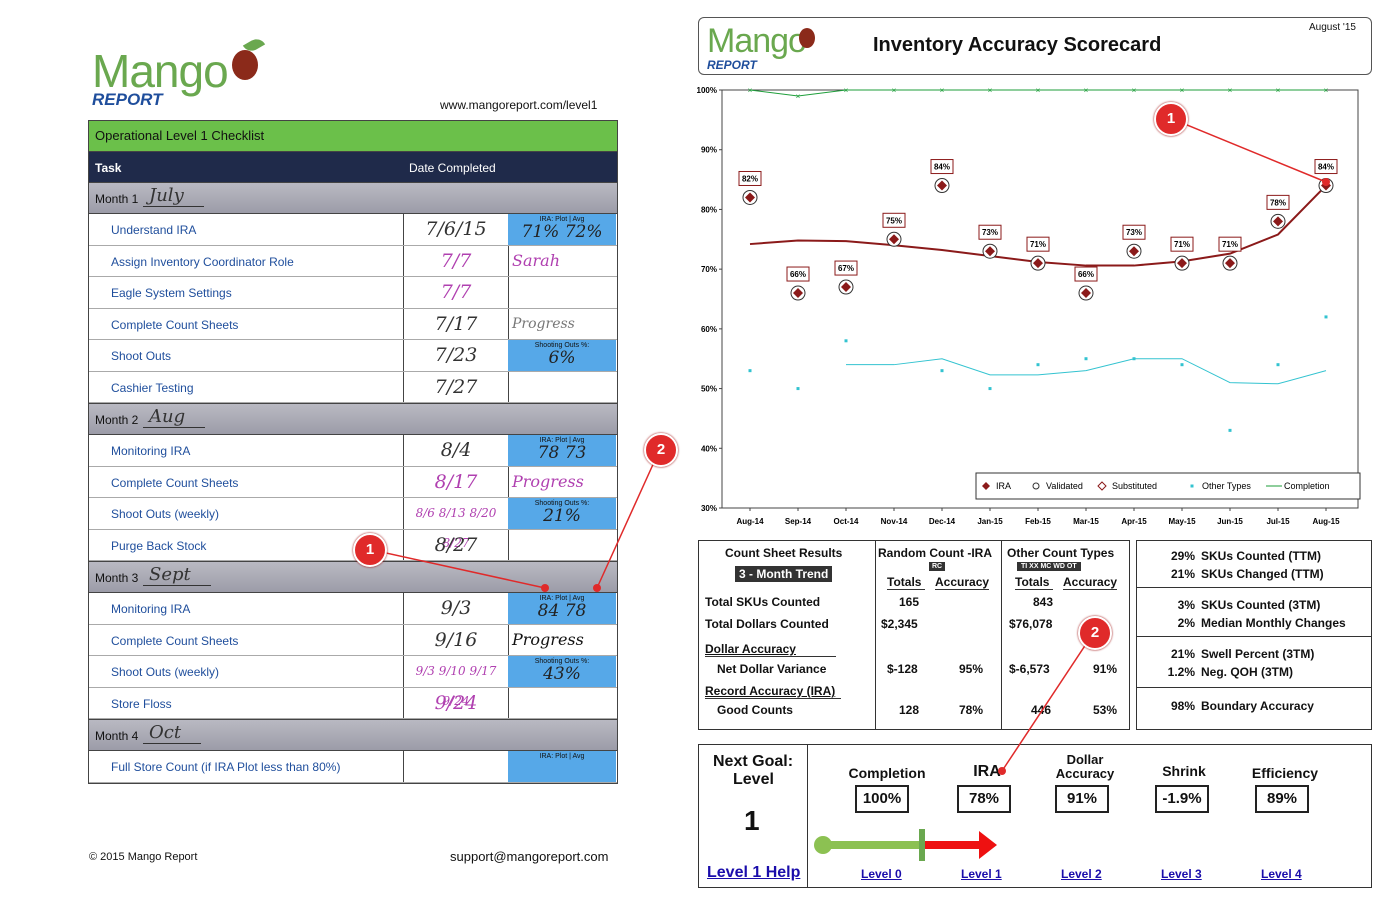 The width and height of the screenshot is (1382, 898). What do you see at coordinates (353, 577) in the screenshot?
I see `month-header: Month 3 Sept` at bounding box center [353, 577].